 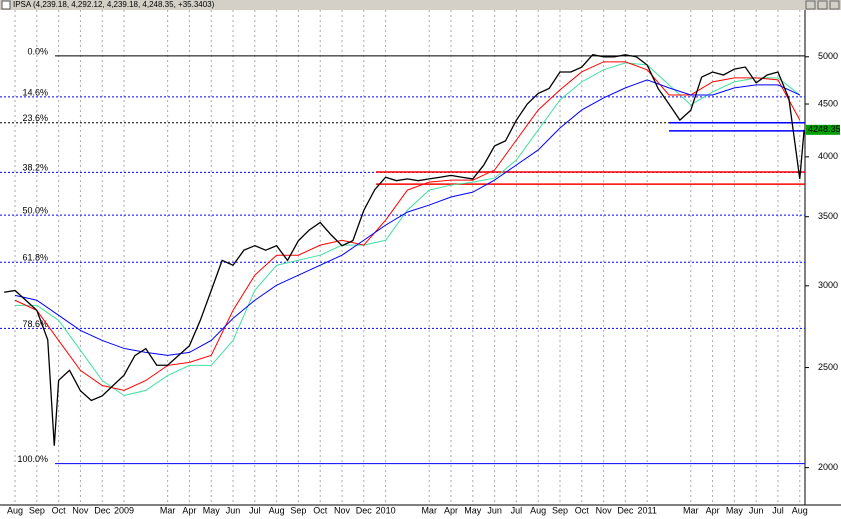 I want to click on y-tick-label: 4000, so click(x=828, y=156).